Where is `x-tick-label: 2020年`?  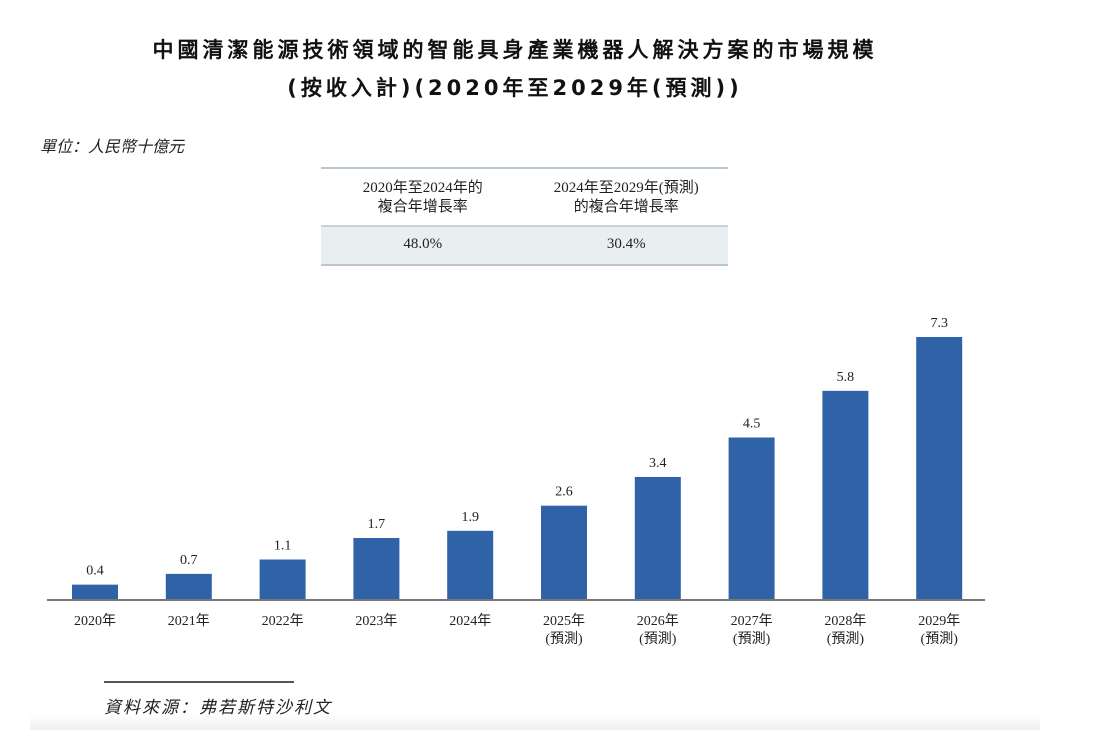
x-tick-label: 2020年 is located at coordinates (95, 621).